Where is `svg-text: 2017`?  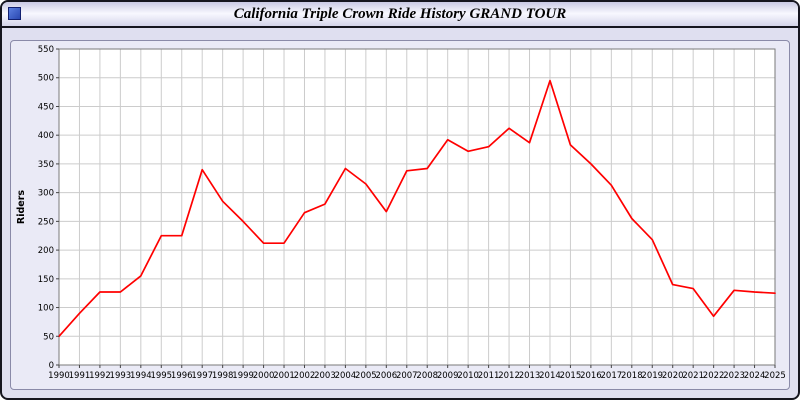 svg-text: 2017 is located at coordinates (612, 376).